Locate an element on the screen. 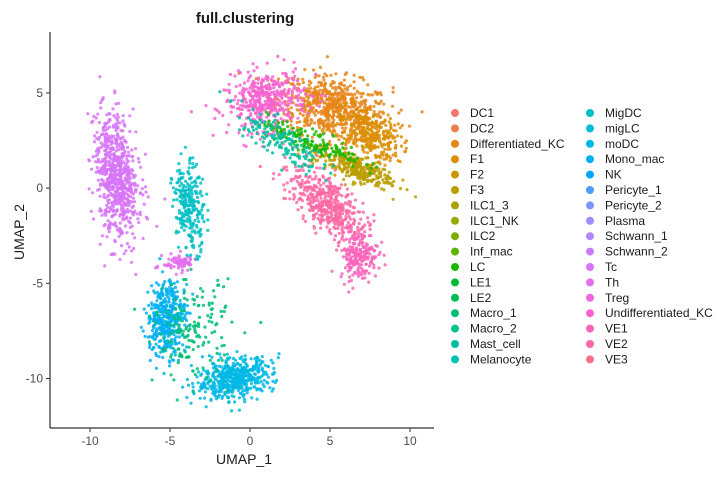  legend-label: Tc is located at coordinates (611, 267).